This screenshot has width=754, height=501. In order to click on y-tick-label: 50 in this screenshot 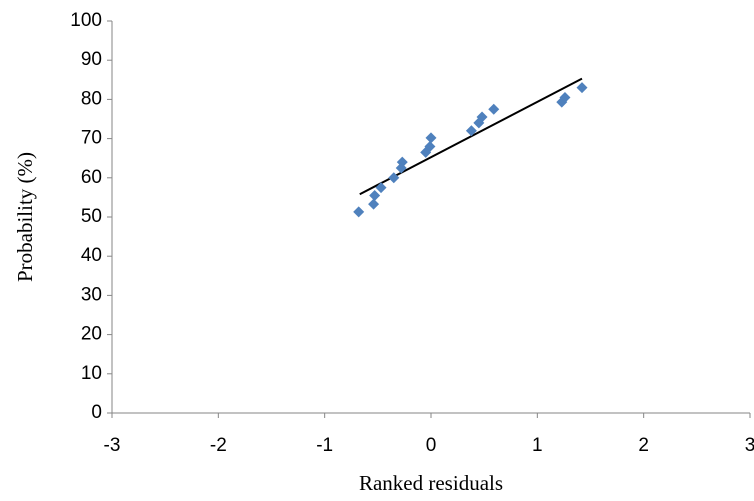, I will do `click(91, 216)`.